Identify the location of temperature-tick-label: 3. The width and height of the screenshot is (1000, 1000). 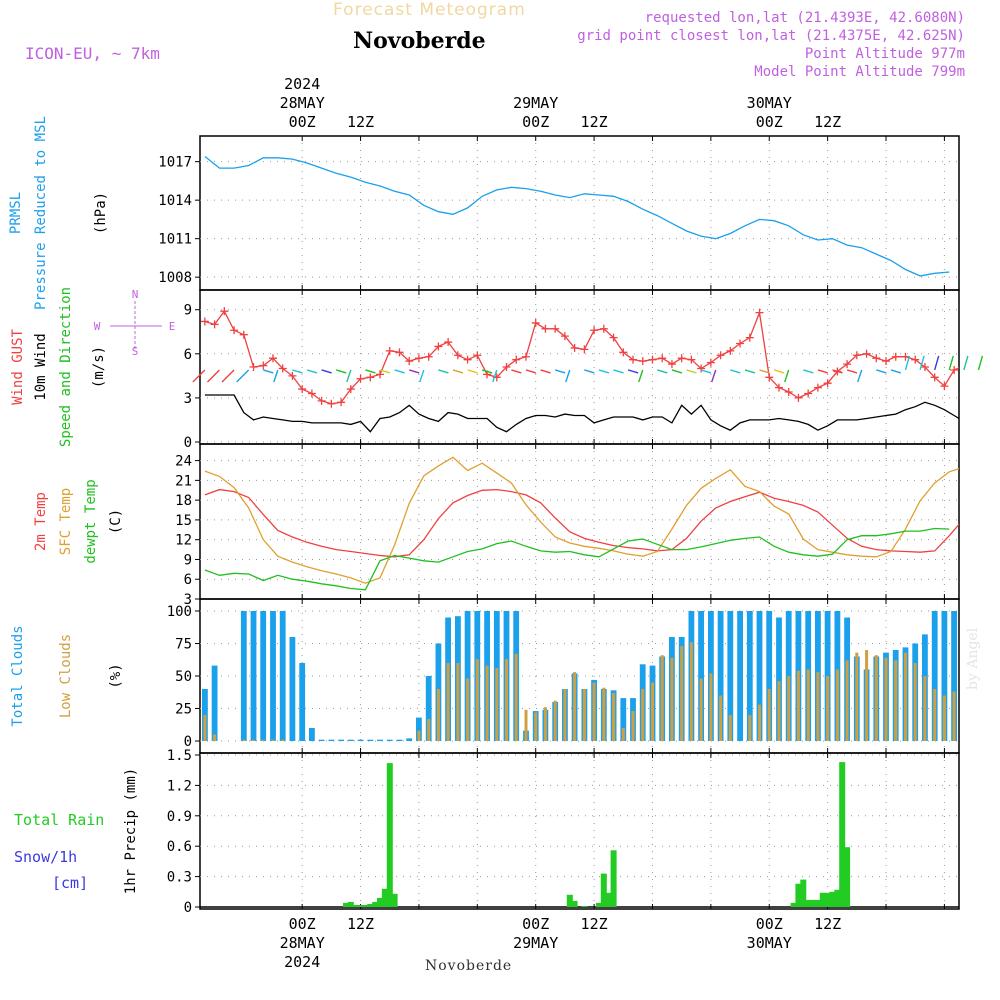
(188, 600).